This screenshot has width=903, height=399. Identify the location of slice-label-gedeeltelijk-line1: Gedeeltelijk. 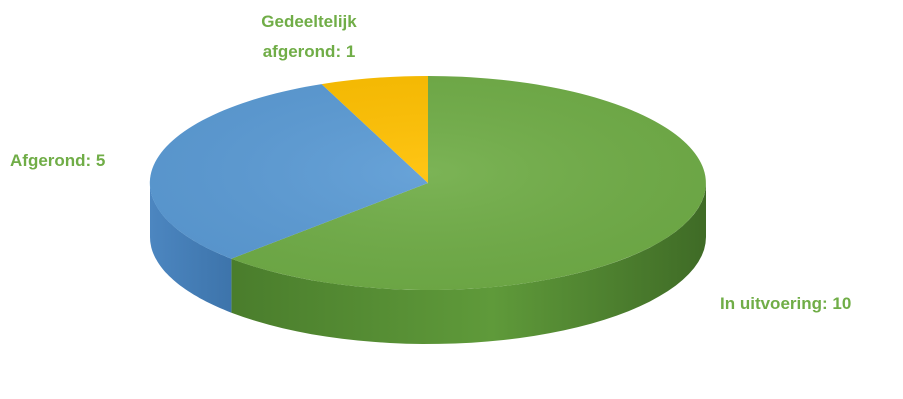
(309, 21).